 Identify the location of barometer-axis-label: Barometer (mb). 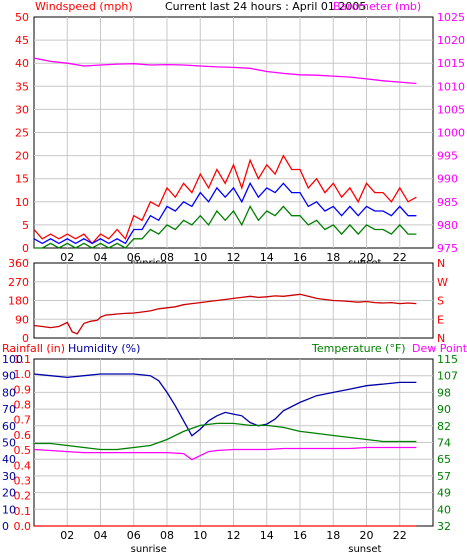
(377, 6).